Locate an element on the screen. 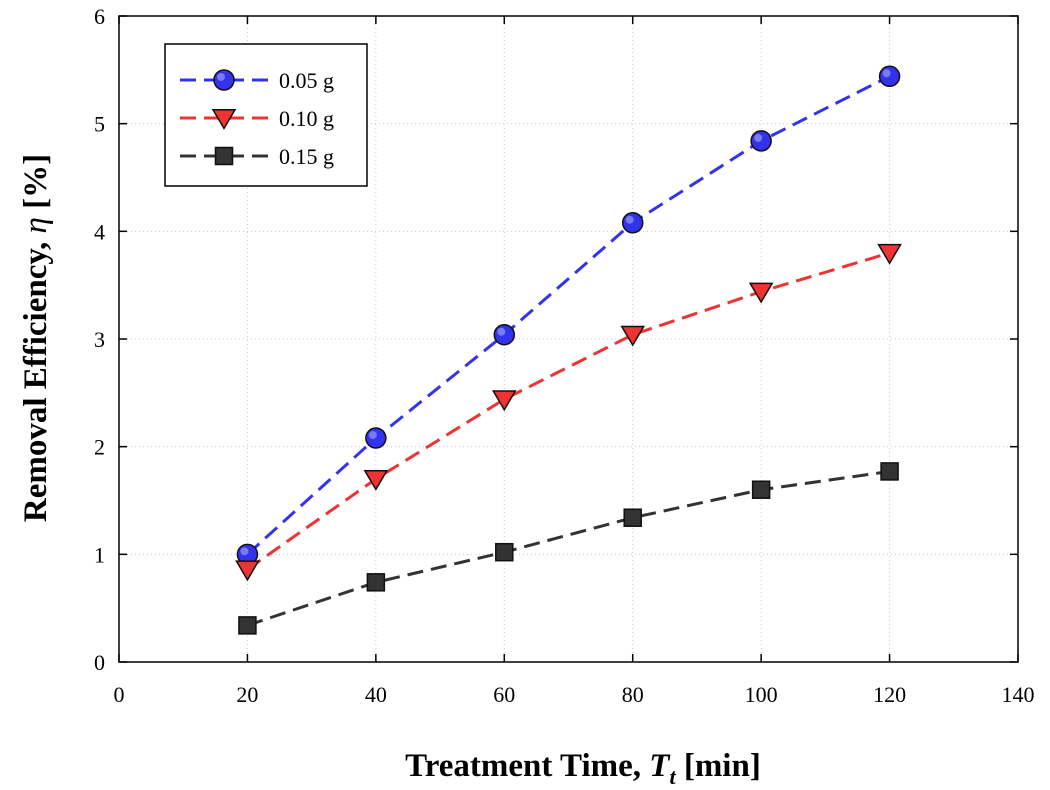 Image resolution: width=1050 pixels, height=790 pixels. legend-label: 0.15 g is located at coordinates (306, 156).